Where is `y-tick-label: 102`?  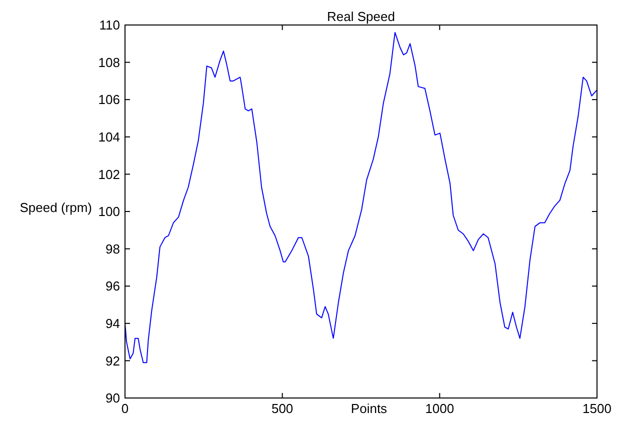
y-tick-label: 102 is located at coordinates (109, 174).